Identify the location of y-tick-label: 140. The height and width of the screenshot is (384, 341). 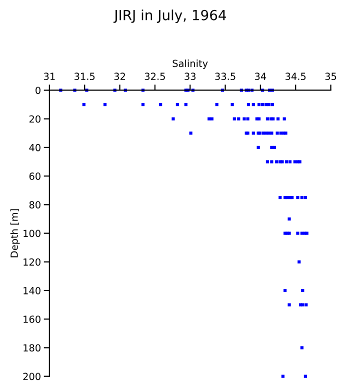
(32, 290).